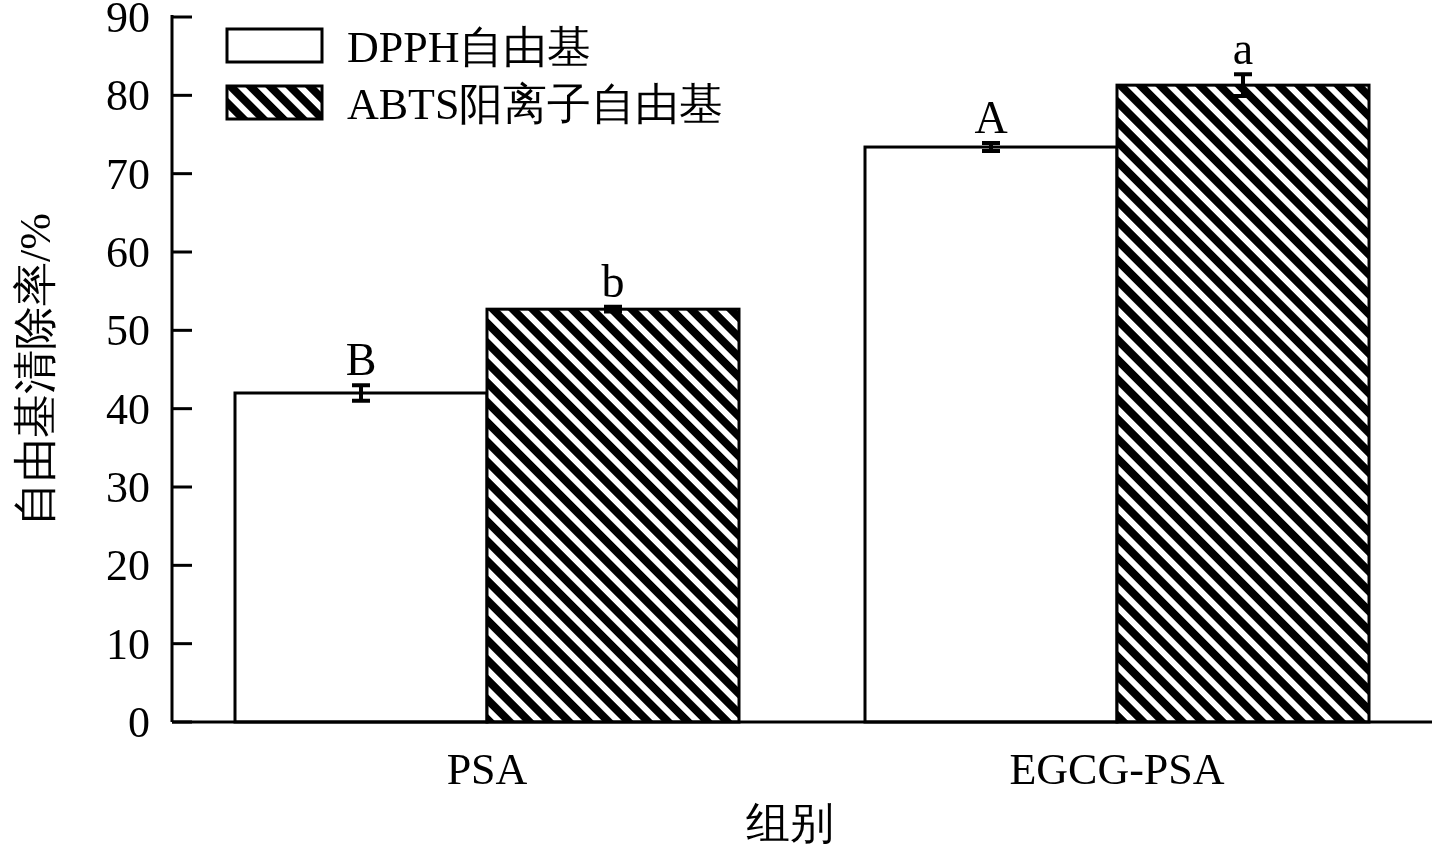  What do you see at coordinates (790, 821) in the screenshot?
I see `x-axis-title: 组别` at bounding box center [790, 821].